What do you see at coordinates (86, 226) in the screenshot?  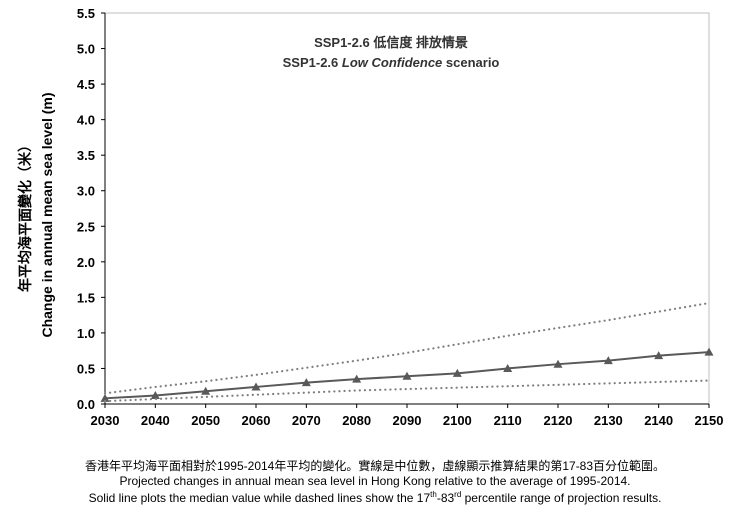 I see `y-tick-label: 2.5` at bounding box center [86, 226].